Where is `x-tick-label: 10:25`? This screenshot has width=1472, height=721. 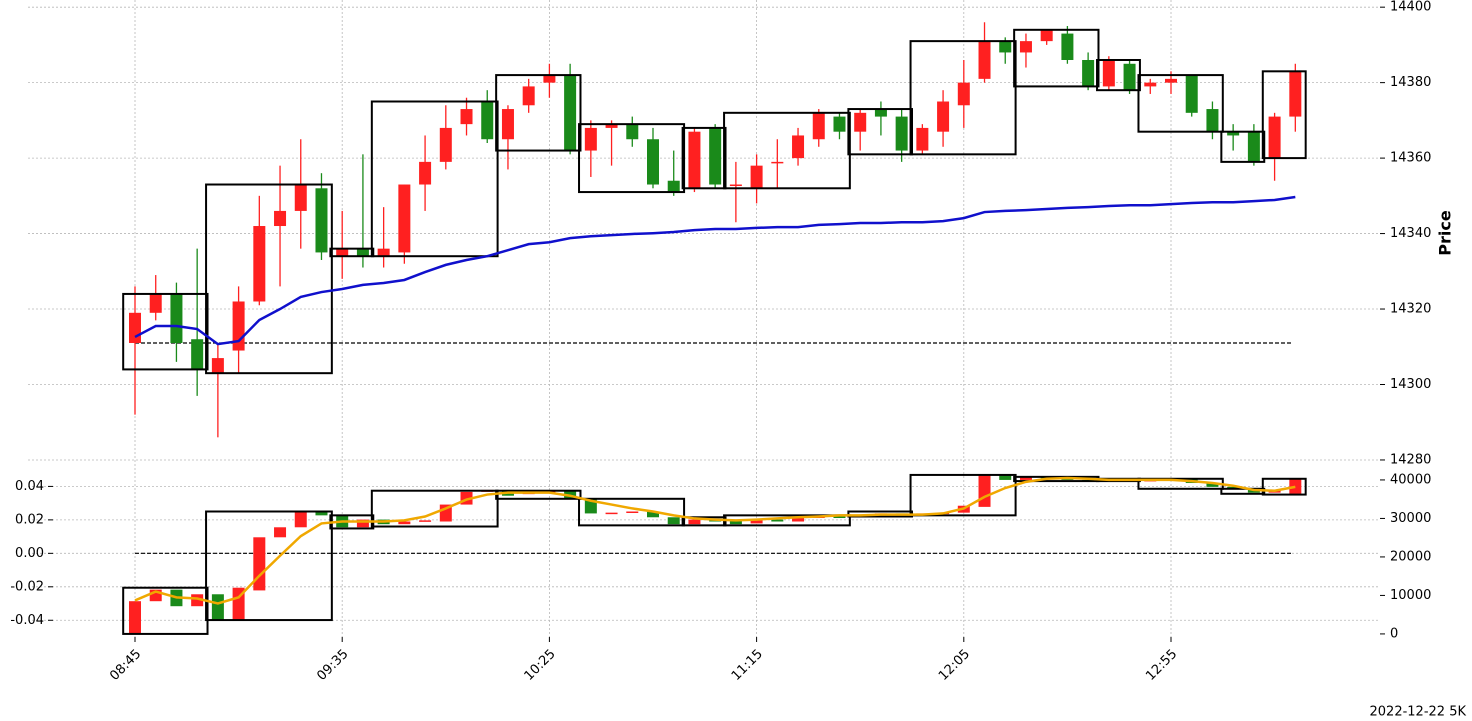 x-tick-label: 10:25 is located at coordinates (540, 665).